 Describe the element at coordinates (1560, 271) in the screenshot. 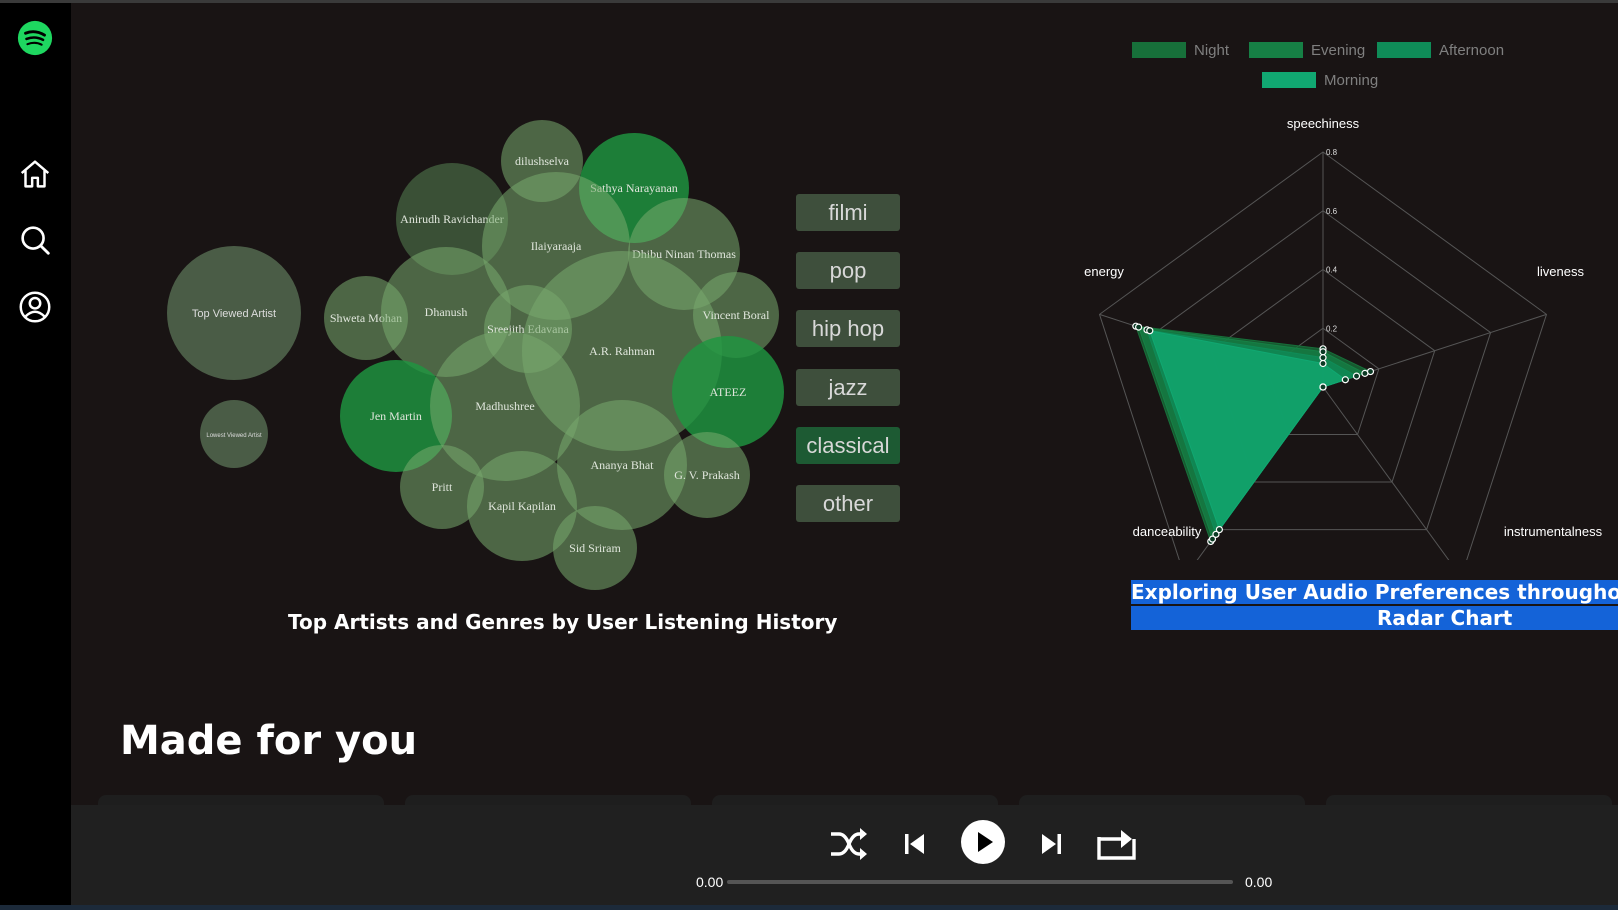

I see `radar-axis-label: liveness` at that location.